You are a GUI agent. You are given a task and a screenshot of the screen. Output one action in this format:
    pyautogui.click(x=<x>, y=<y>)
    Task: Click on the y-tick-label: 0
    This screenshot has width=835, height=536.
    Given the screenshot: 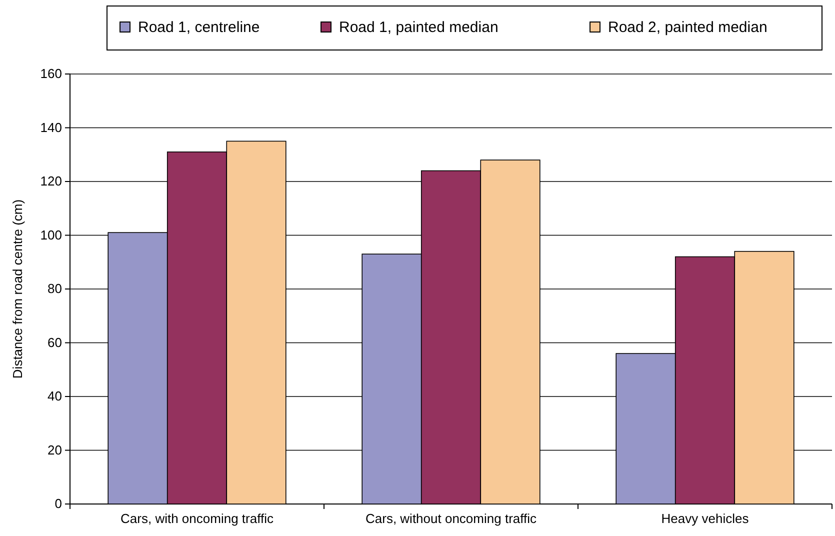 What is the action you would take?
    pyautogui.click(x=58, y=504)
    